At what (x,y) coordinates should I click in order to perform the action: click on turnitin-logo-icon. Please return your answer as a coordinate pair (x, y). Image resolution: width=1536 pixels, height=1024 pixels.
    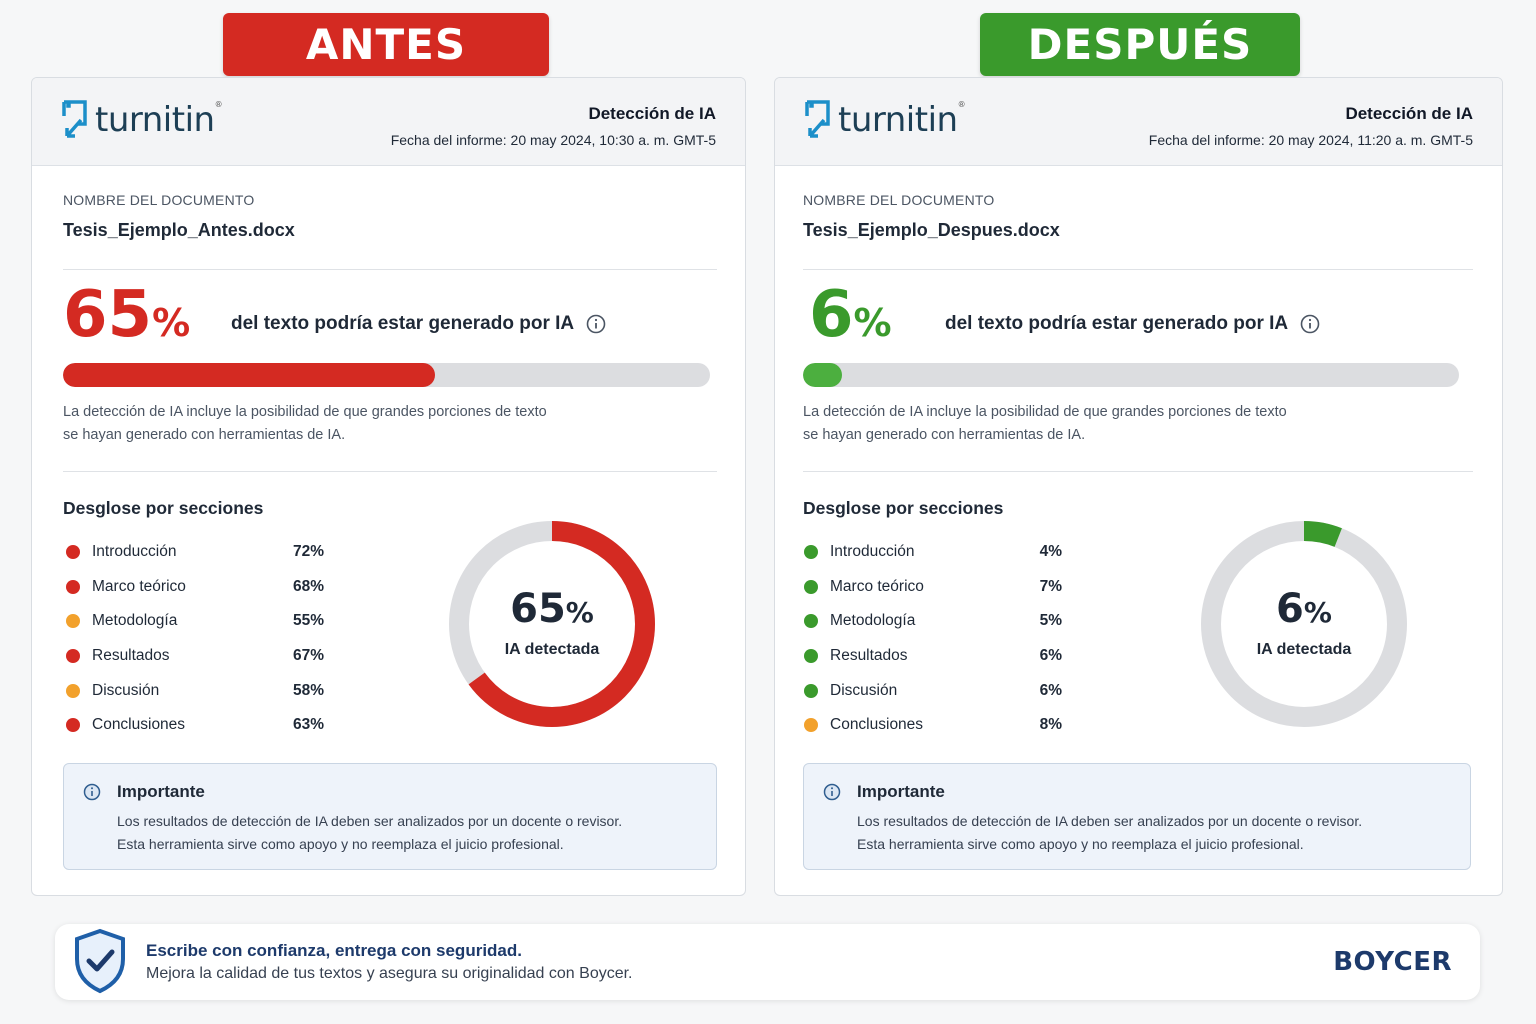
    Looking at the image, I should click on (817, 119).